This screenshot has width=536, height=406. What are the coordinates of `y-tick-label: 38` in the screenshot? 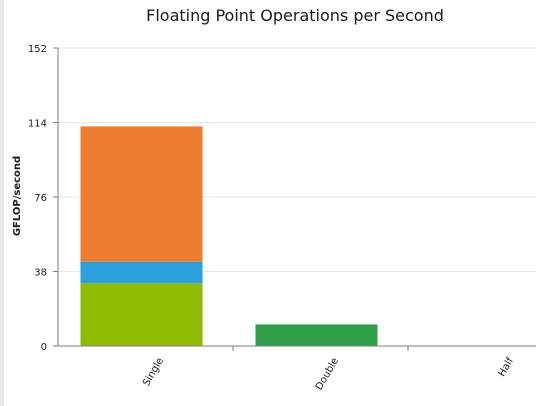 It's located at (40, 273).